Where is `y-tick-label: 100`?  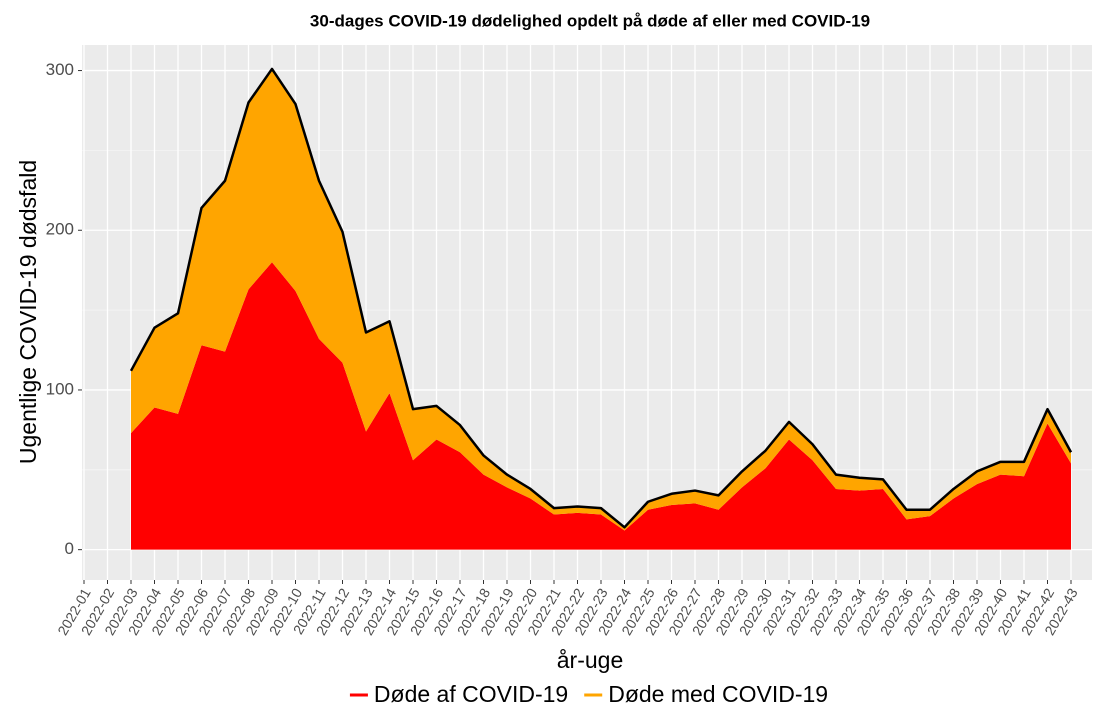 y-tick-label: 100 is located at coordinates (60, 388).